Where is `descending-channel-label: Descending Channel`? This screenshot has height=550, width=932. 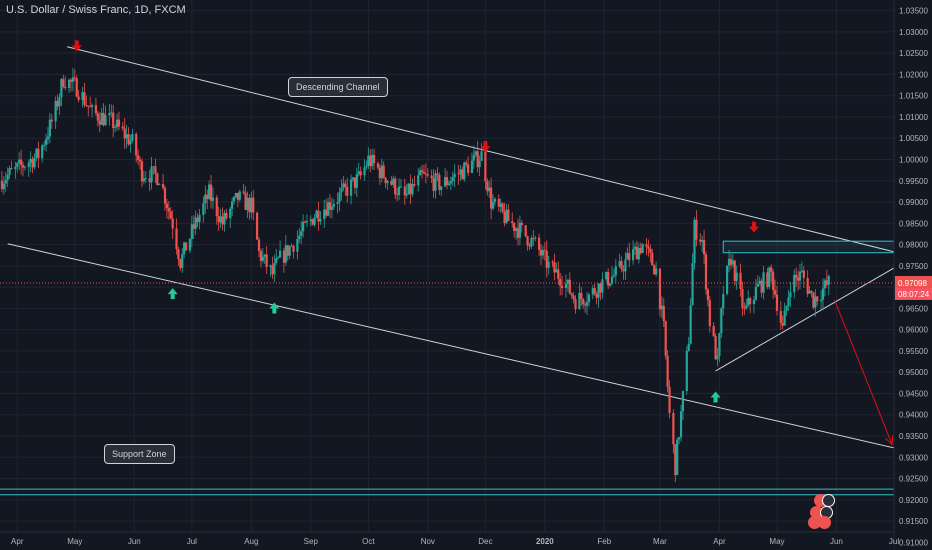 descending-channel-label: Descending Channel is located at coordinates (338, 87).